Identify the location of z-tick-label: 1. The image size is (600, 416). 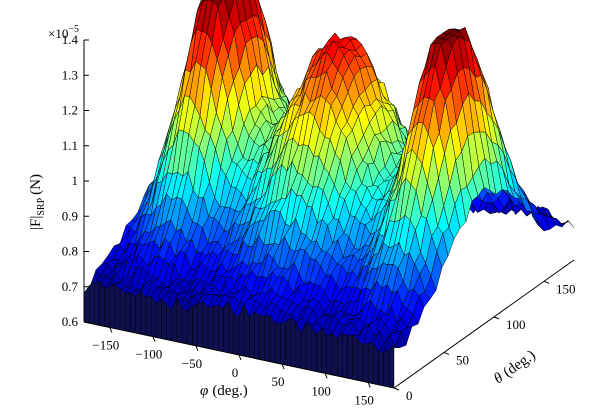
(75, 180).